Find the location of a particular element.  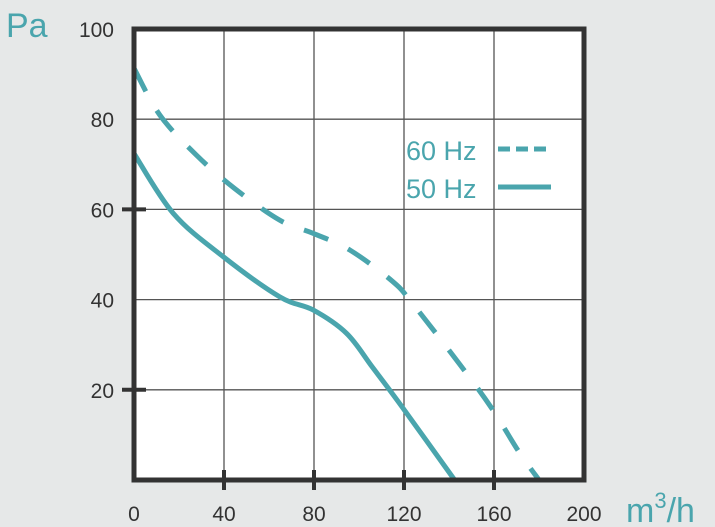

y-axis-label: Pa is located at coordinates (27, 26).